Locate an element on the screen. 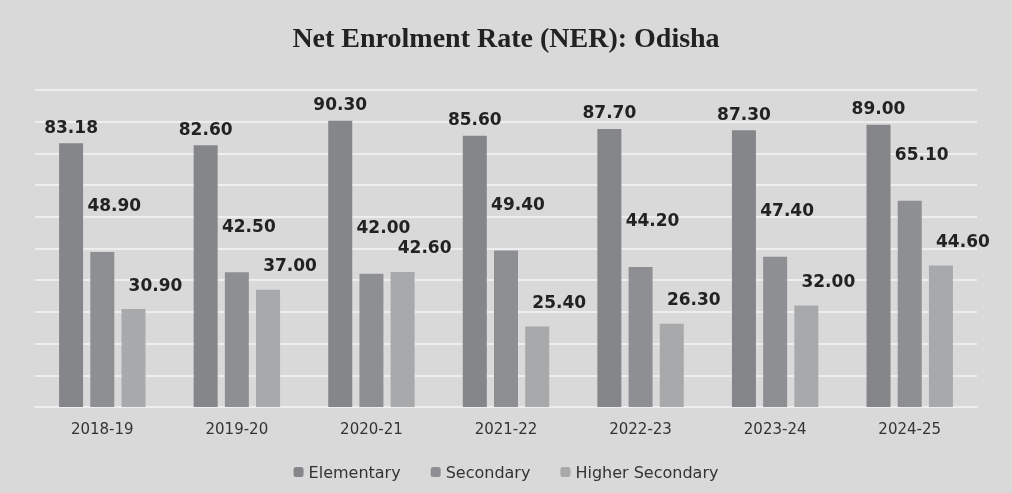 Image resolution: width=1012 pixels, height=493 pixels. data-label: 87.30 is located at coordinates (744, 113).